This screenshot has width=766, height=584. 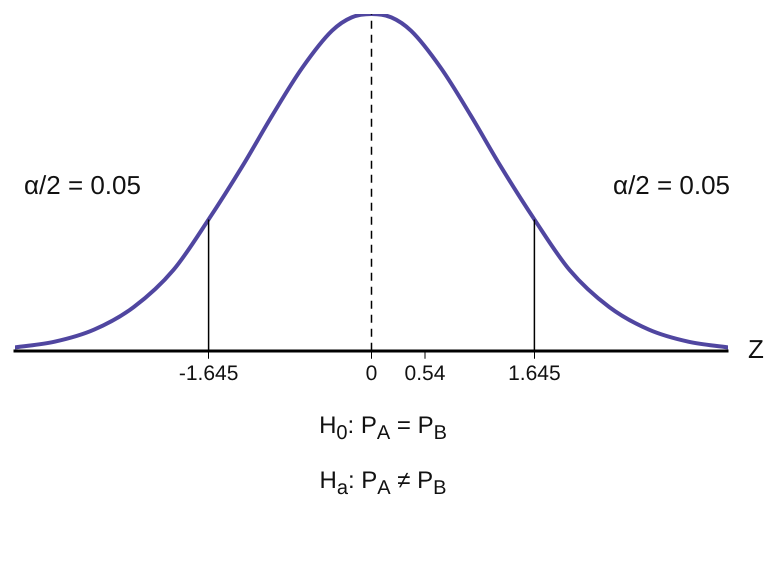 I want to click on text: H$_{0}$: P$_{A}$ = P$_{B}$, so click(x=383, y=428).